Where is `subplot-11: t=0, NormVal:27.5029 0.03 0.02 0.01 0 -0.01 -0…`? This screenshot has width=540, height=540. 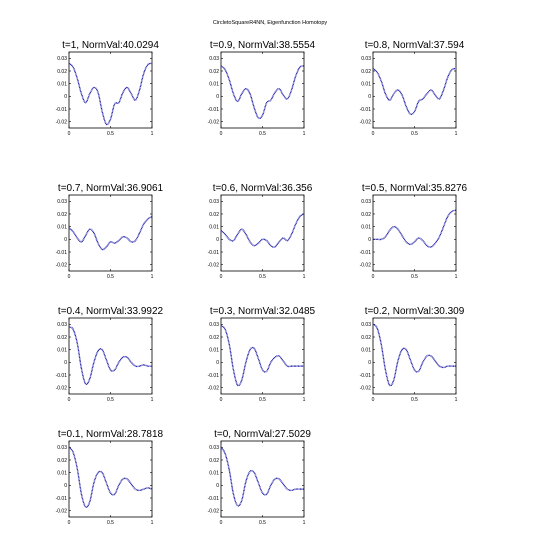
subplot-11: t=0, NormVal:27.5029 0.03 0.02 0.01 0 -0.01 -0… is located at coordinates (260, 477).